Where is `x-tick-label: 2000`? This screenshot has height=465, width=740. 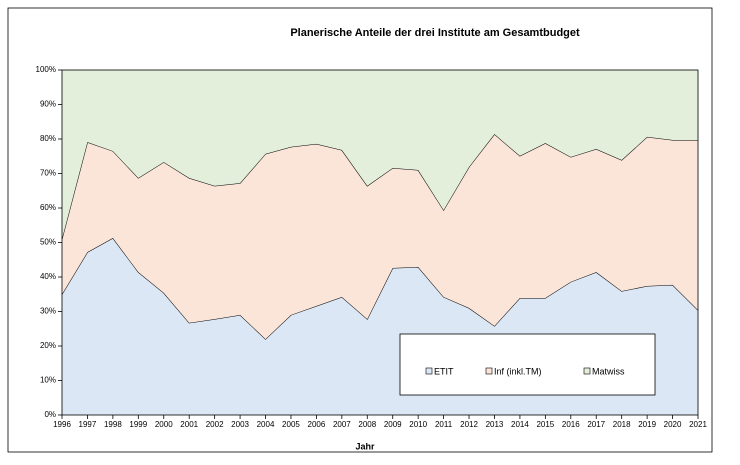 x-tick-label: 2000 is located at coordinates (164, 424).